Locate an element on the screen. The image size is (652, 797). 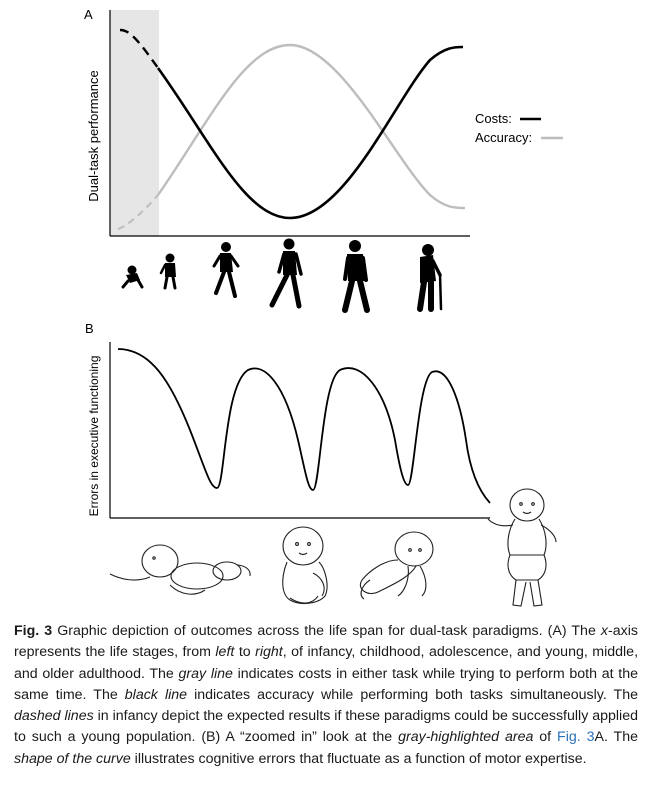
toddler-icon is located at coordinates (168, 271).